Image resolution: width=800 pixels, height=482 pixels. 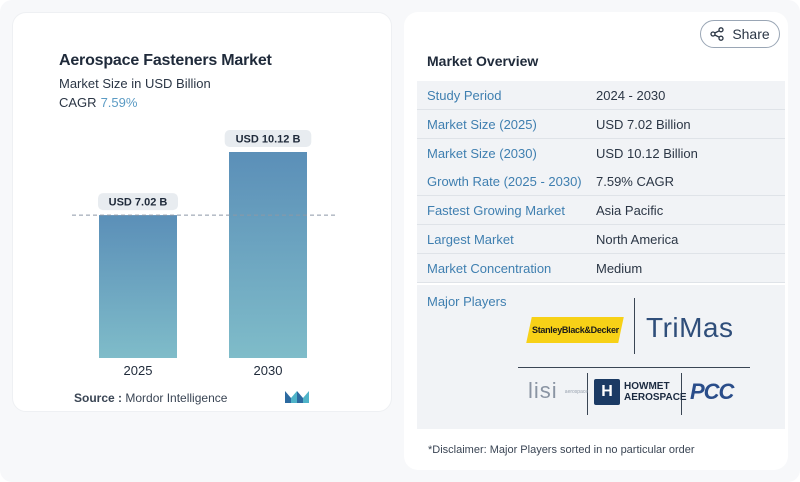 What do you see at coordinates (482, 124) in the screenshot?
I see `overview-row-label: Market Size (2025)` at bounding box center [482, 124].